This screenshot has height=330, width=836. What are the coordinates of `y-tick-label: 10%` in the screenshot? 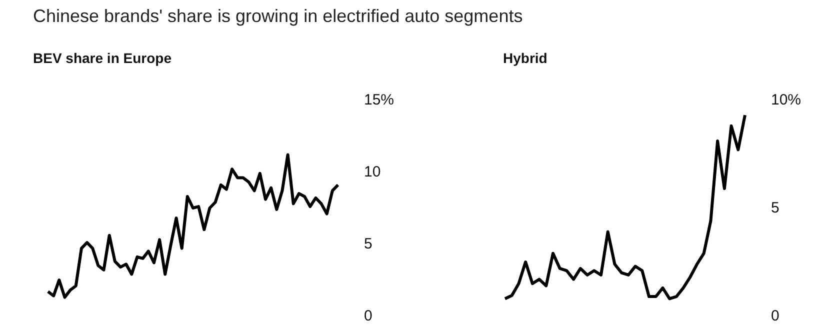 It's located at (786, 100).